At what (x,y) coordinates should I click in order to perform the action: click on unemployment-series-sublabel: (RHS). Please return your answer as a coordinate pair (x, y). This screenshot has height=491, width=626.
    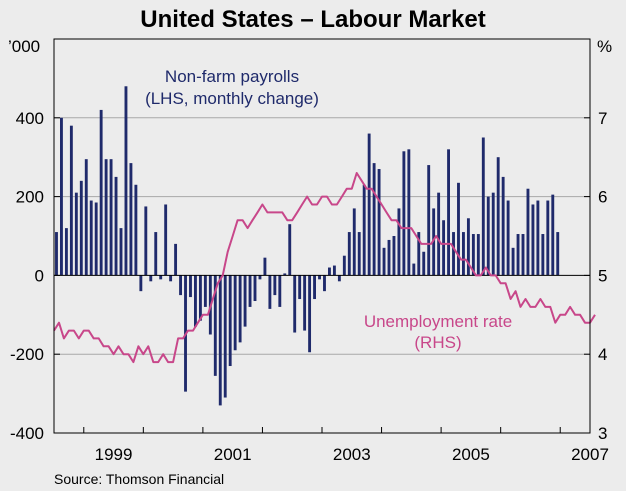
    Looking at the image, I should click on (437, 342).